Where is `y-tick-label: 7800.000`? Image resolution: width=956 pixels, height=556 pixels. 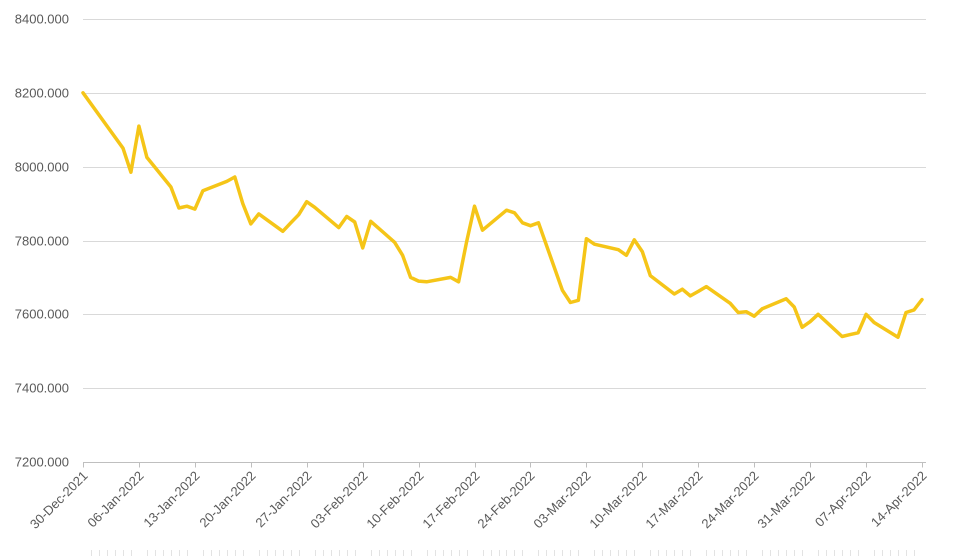 y-tick-label: 7800.000 is located at coordinates (42, 241).